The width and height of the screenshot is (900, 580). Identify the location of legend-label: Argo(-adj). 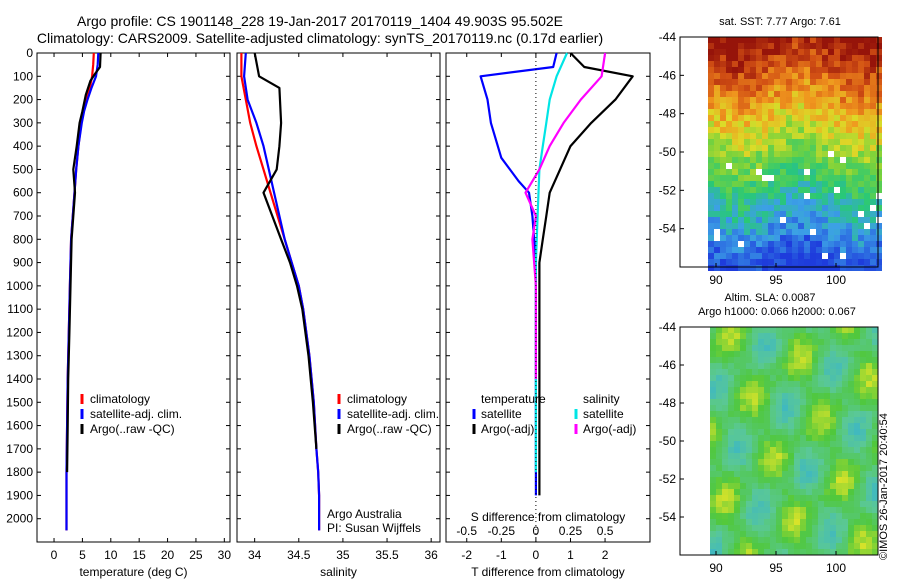
(609, 429).